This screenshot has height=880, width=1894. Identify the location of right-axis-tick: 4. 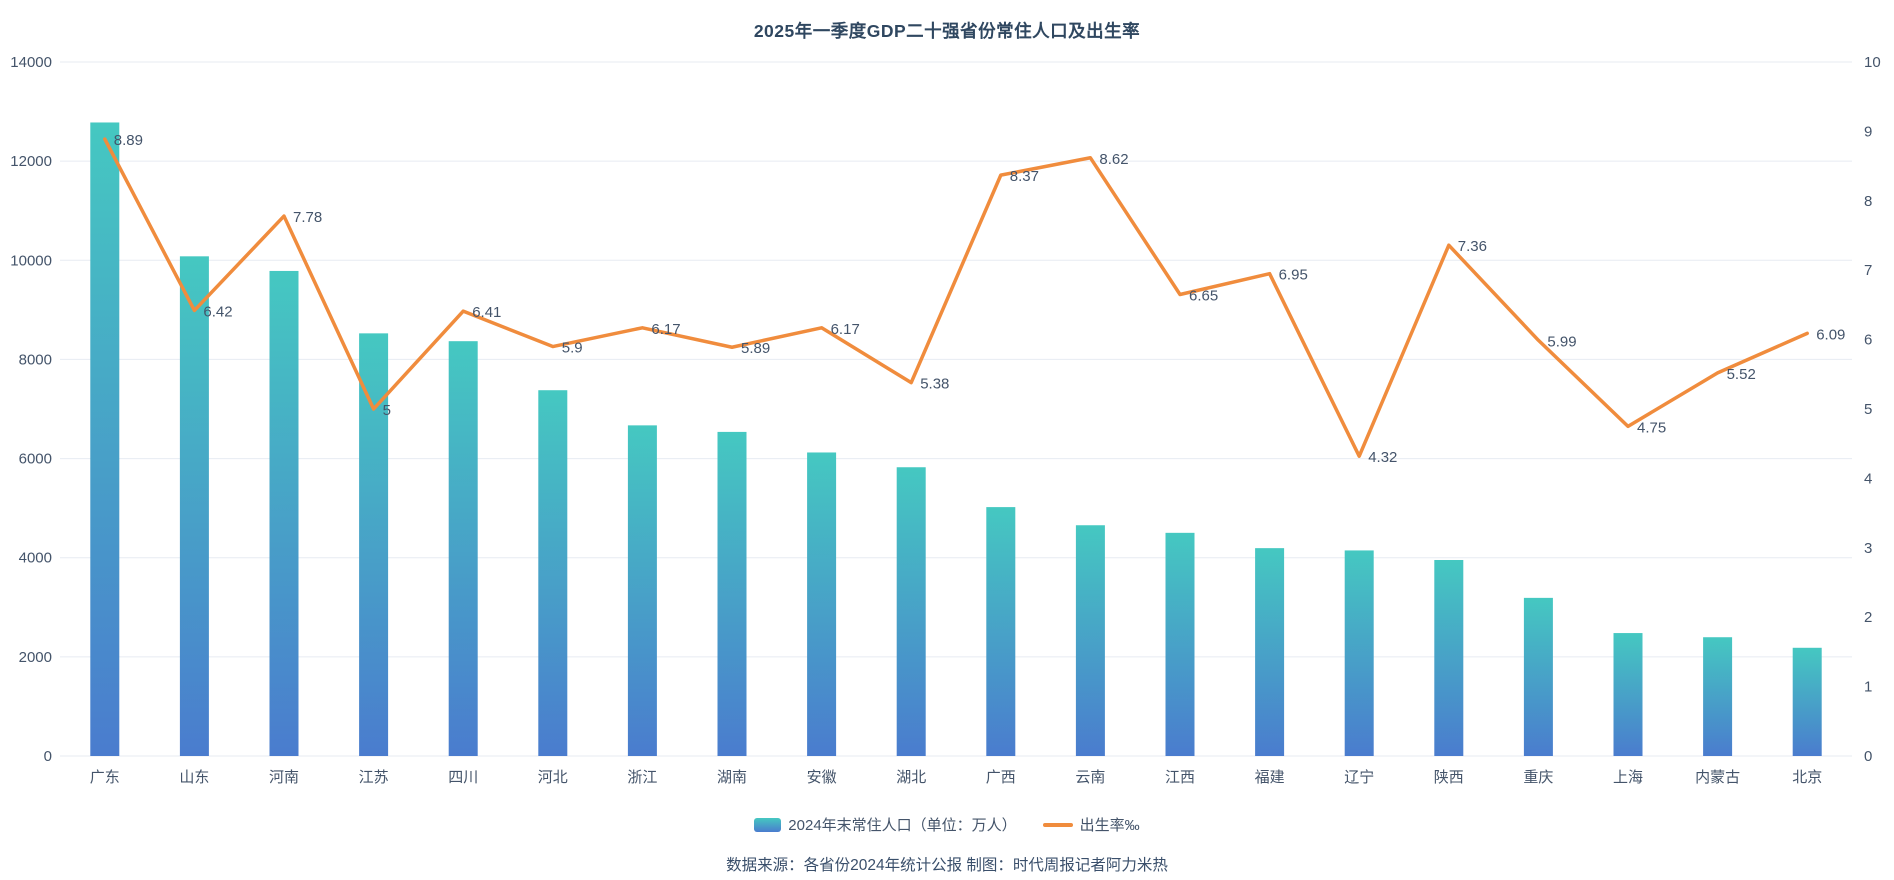
(1868, 478).